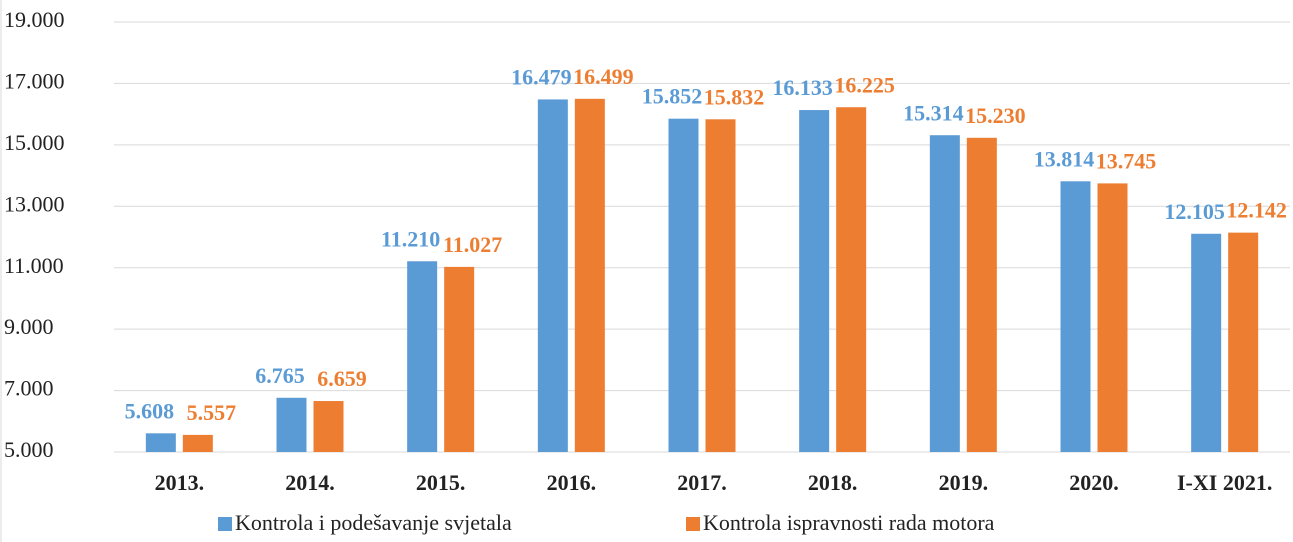 The image size is (1293, 542). Describe the element at coordinates (964, 482) in the screenshot. I see `x-tick-label: 2019.` at that location.